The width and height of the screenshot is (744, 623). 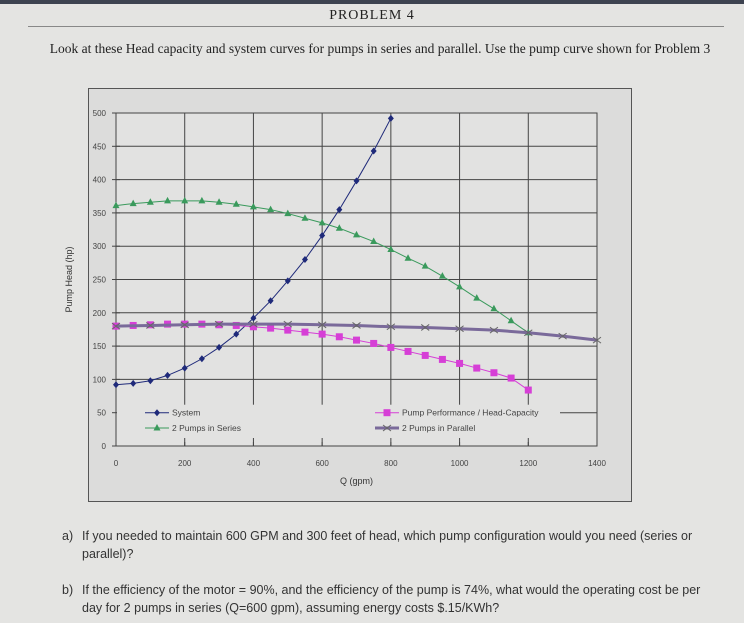 I want to click on x-tick-label: 400, so click(x=254, y=463).